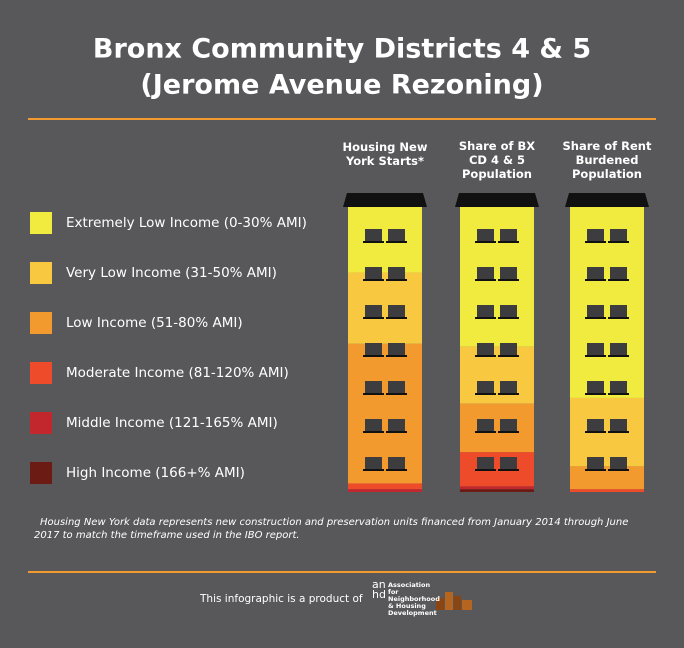 The width and height of the screenshot is (684, 648). I want to click on logo-letters: anhd, so click(379, 589).